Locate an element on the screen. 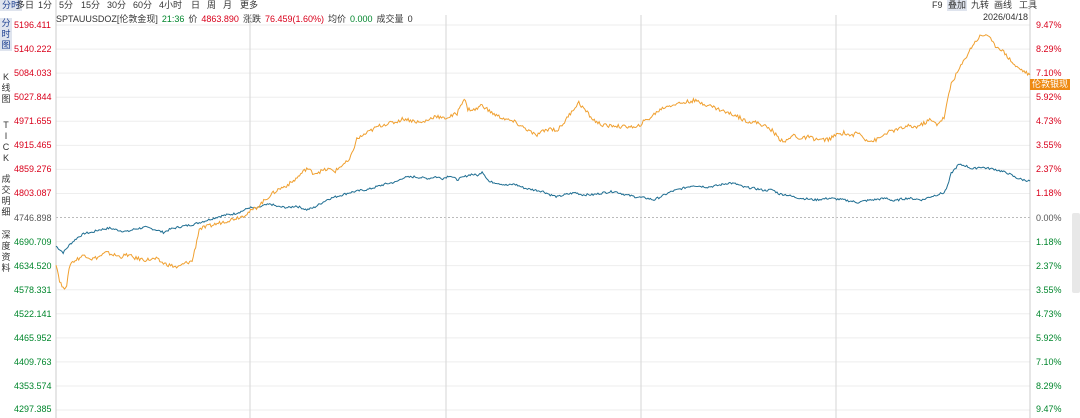  side-tab-0: 分时图 is located at coordinates (6, 34).